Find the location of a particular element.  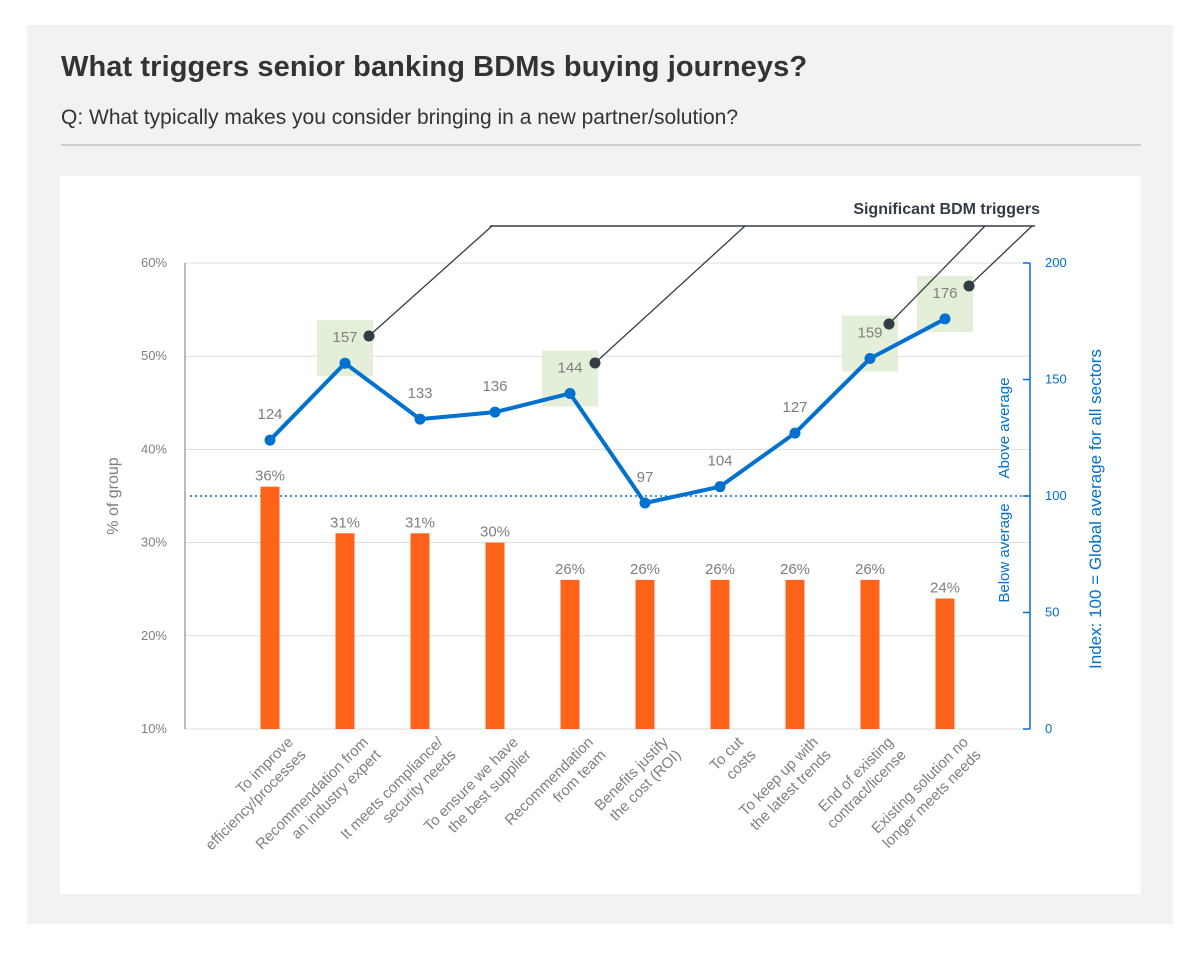

index-value-label: 157 is located at coordinates (344, 337).